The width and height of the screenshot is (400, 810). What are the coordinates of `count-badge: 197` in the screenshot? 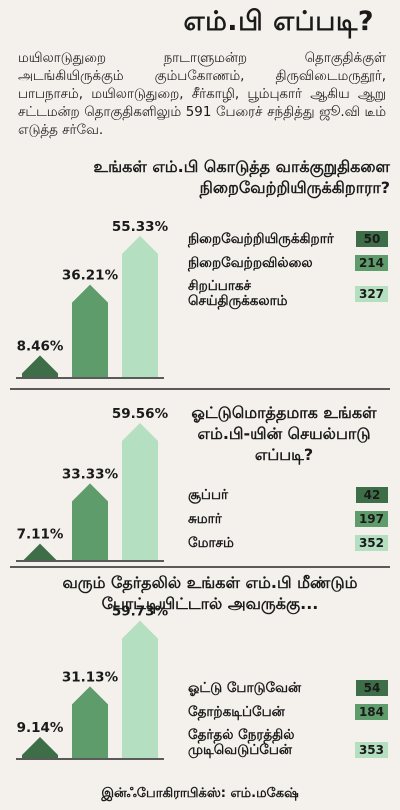 It's located at (371, 519).